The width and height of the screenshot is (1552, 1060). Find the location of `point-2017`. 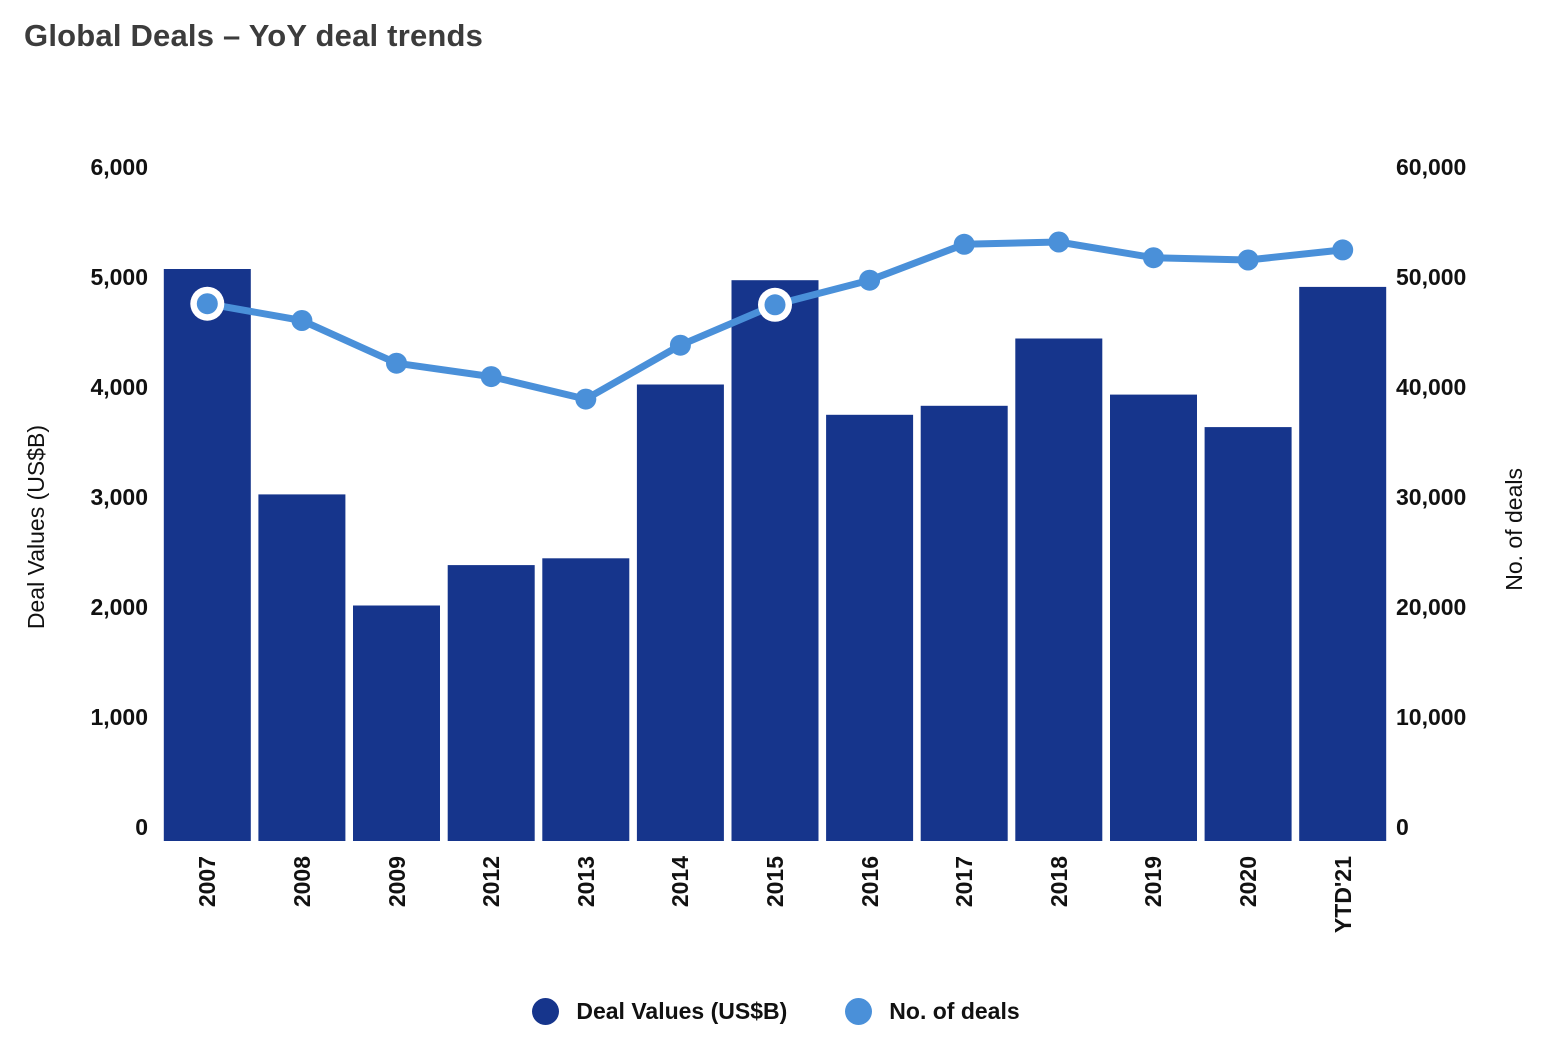

point-2017 is located at coordinates (964, 244).